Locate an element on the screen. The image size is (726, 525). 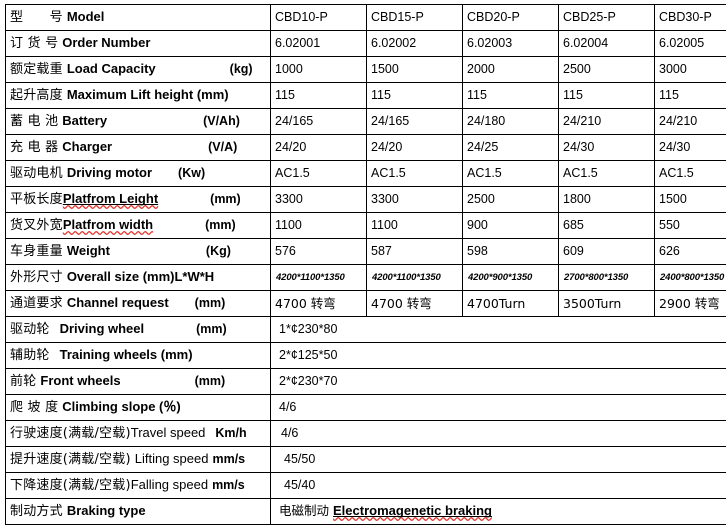
cell-value: 3000 is located at coordinates (690, 70).